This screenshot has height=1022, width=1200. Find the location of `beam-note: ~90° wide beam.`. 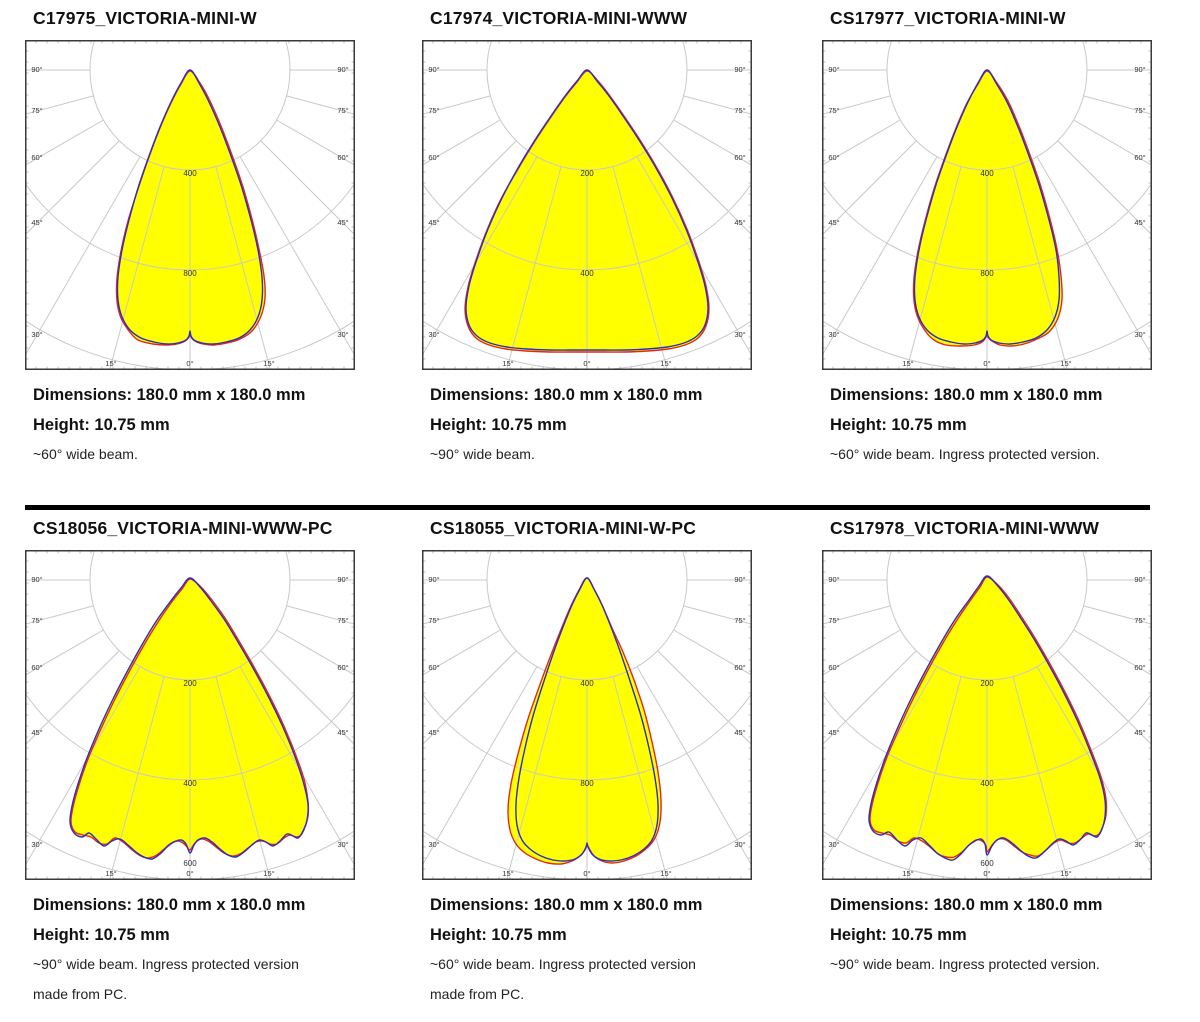

beam-note: ~90° wide beam. is located at coordinates (482, 454).